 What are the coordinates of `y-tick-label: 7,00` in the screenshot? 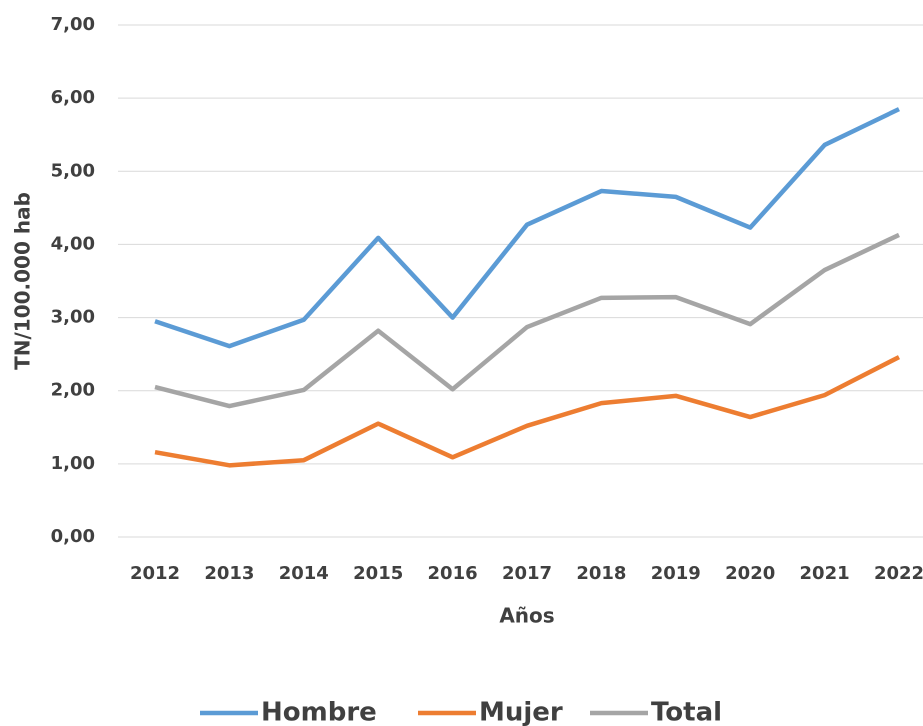 It's located at (73, 24).